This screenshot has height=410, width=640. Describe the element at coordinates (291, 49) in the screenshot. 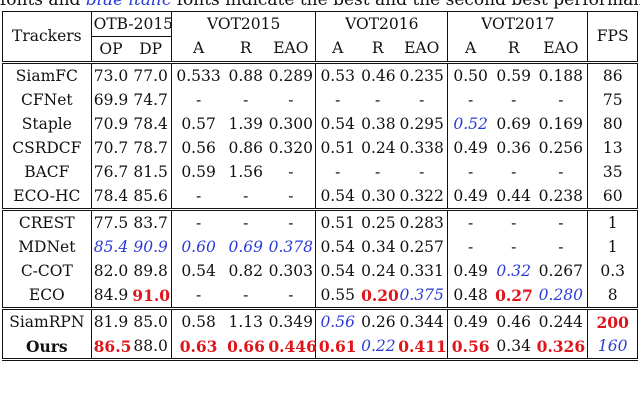

I see `subheader-4: EAO` at that location.